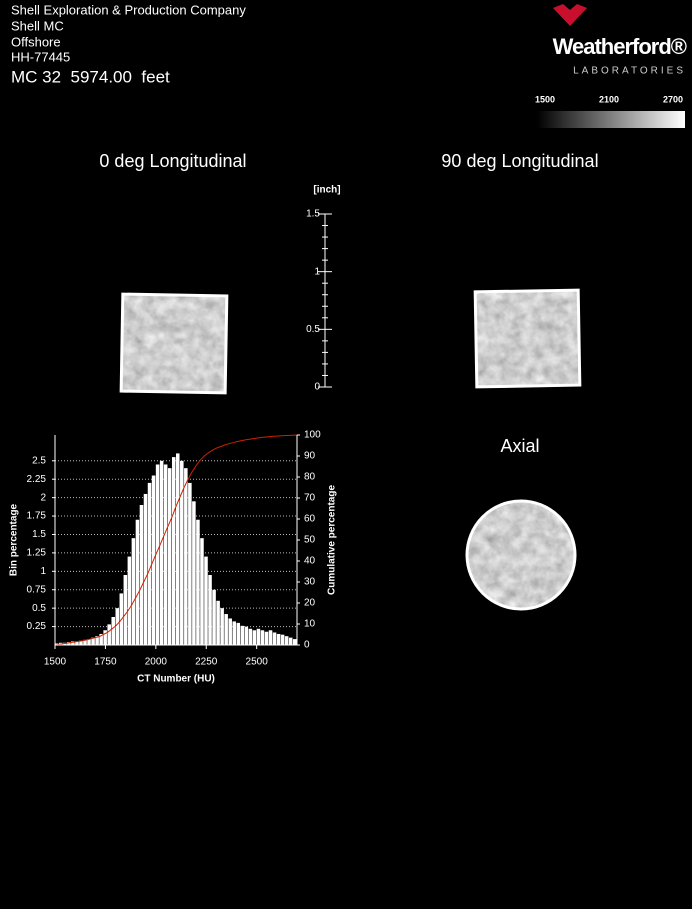  Describe the element at coordinates (629, 71) in the screenshot. I see `logo-sub: LABORATORIES` at that location.